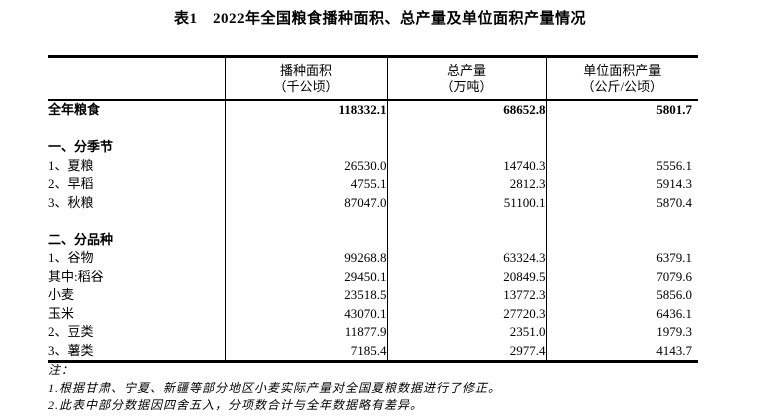  What do you see at coordinates (74, 109) in the screenshot?
I see `row-label: 全年粮食` at bounding box center [74, 109].